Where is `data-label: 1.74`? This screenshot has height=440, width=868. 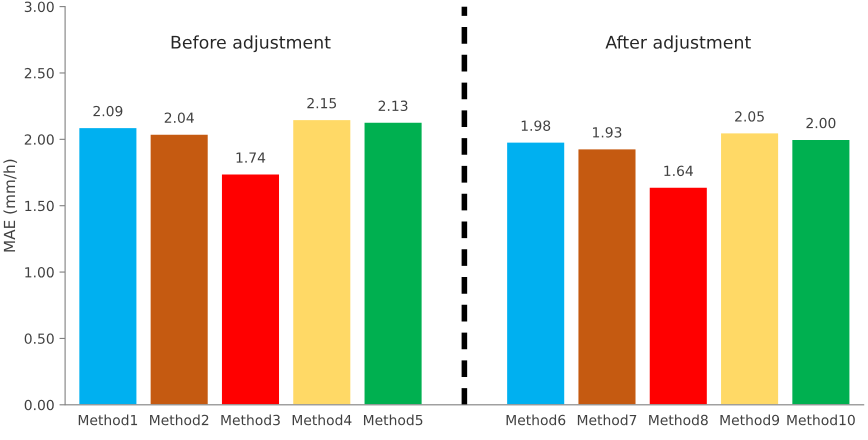 data-label: 1.74 is located at coordinates (251, 157).